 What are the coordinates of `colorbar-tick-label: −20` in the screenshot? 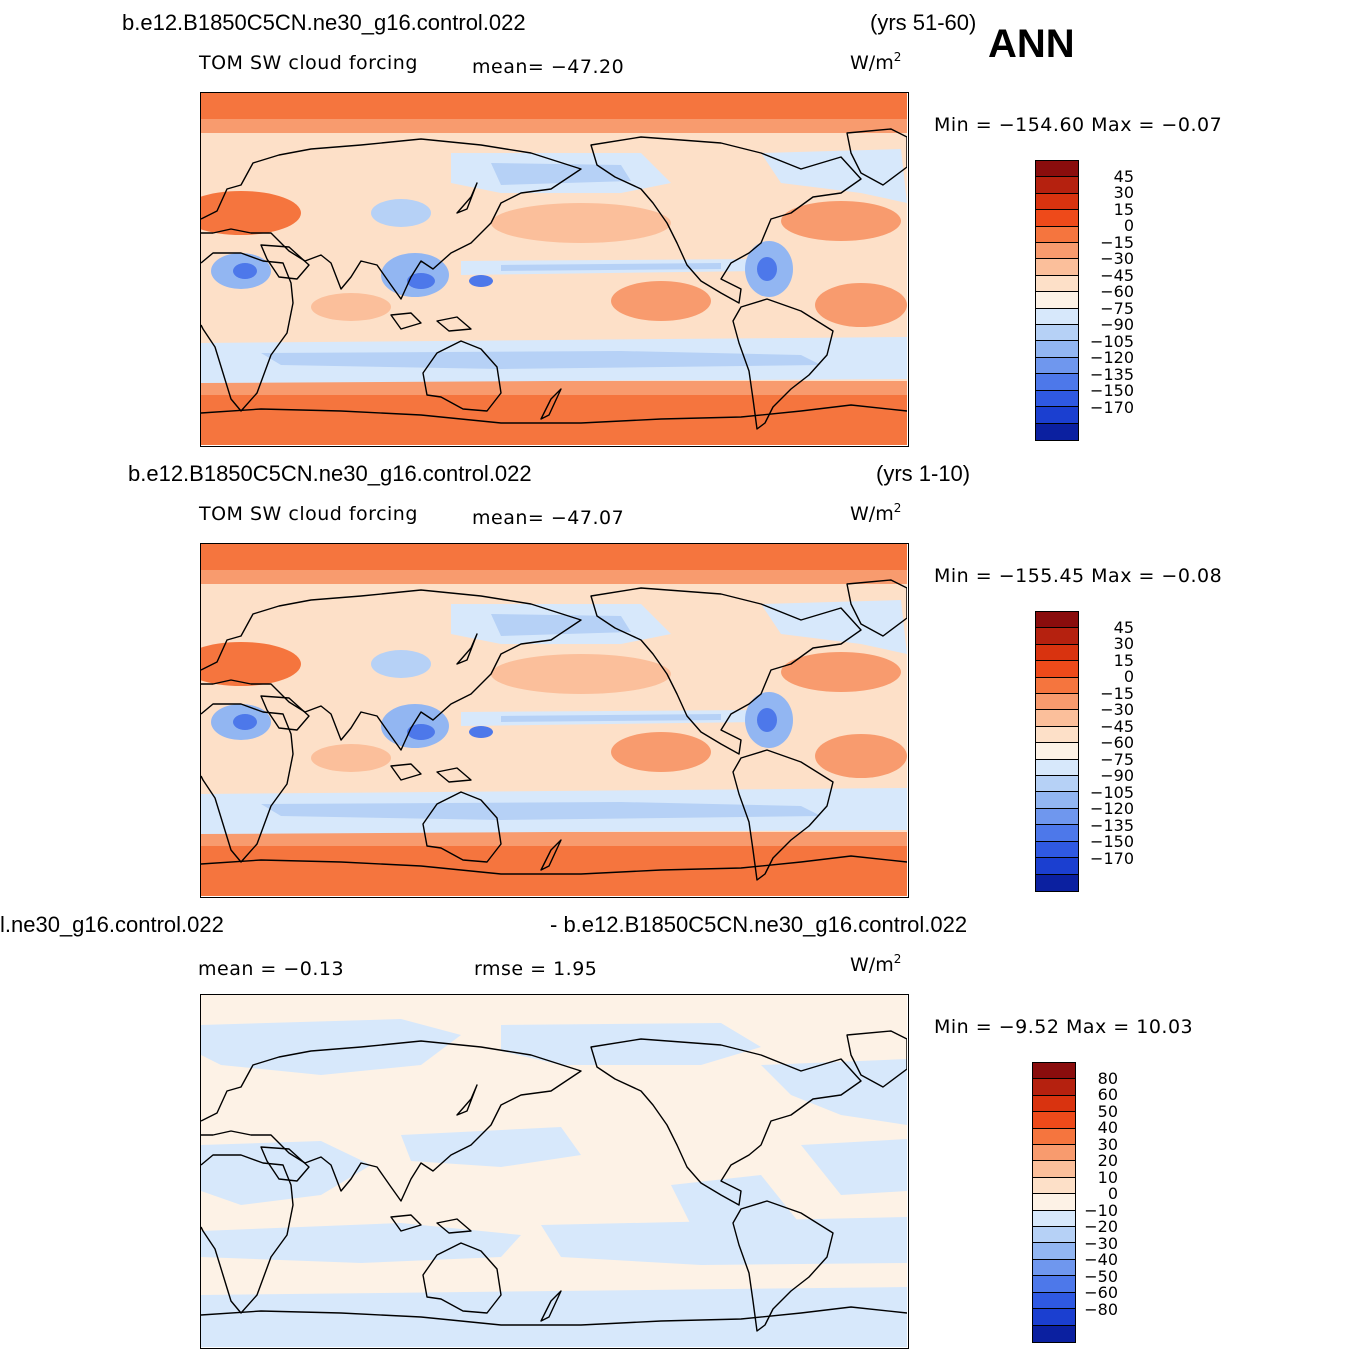 It's located at (1101, 1227).